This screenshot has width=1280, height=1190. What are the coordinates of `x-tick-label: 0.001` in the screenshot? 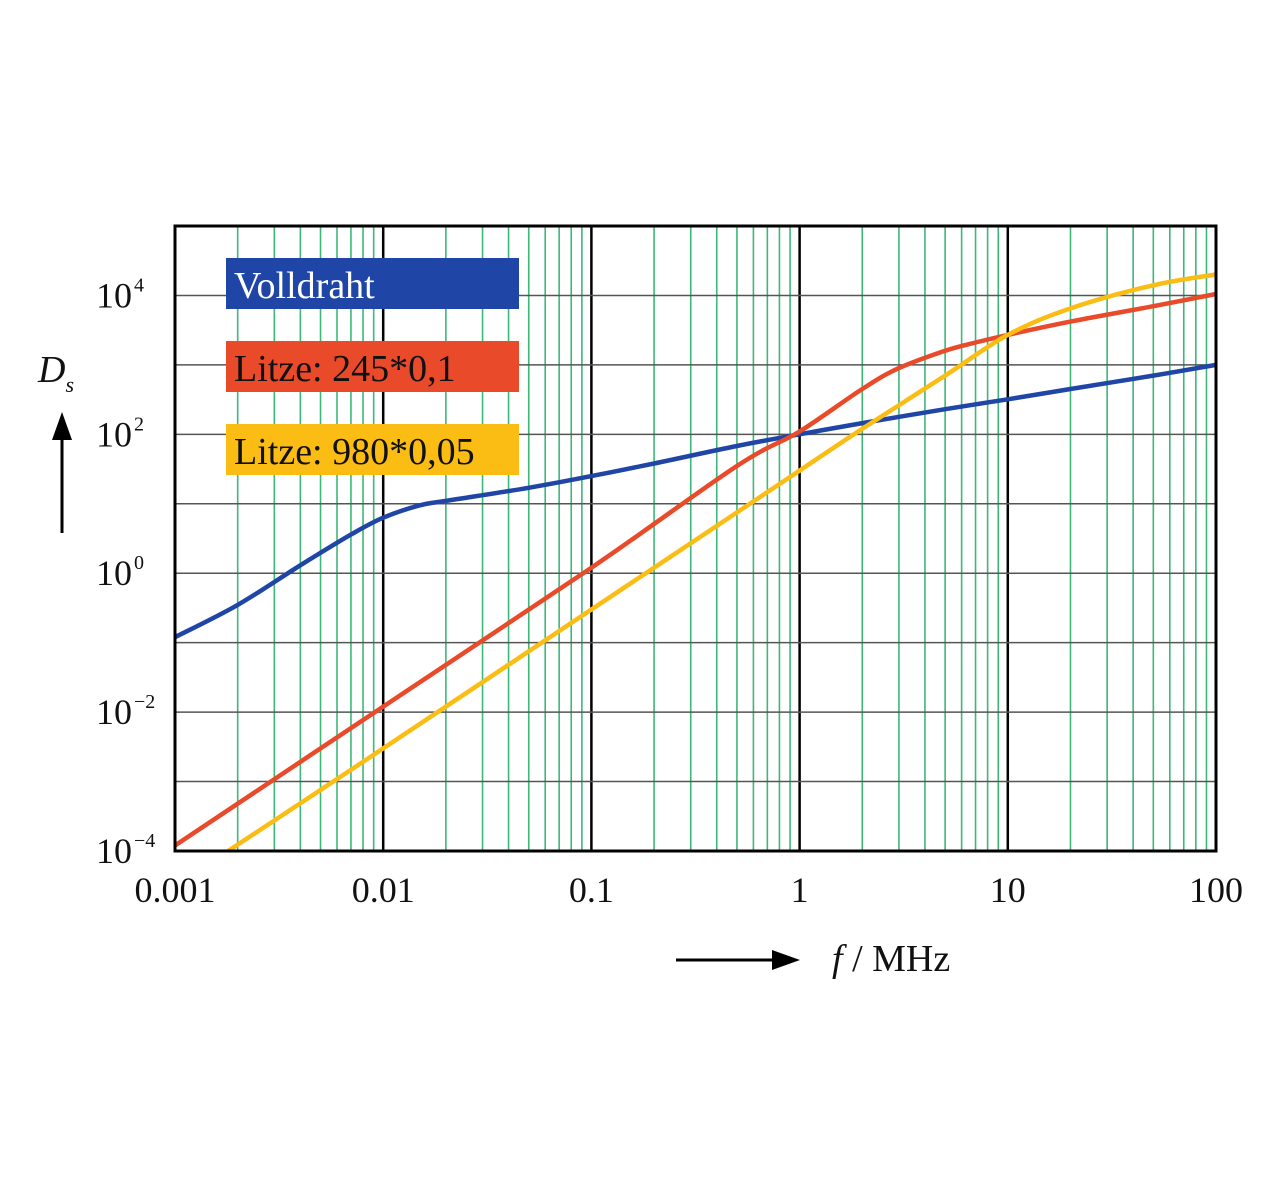 It's located at (175, 890).